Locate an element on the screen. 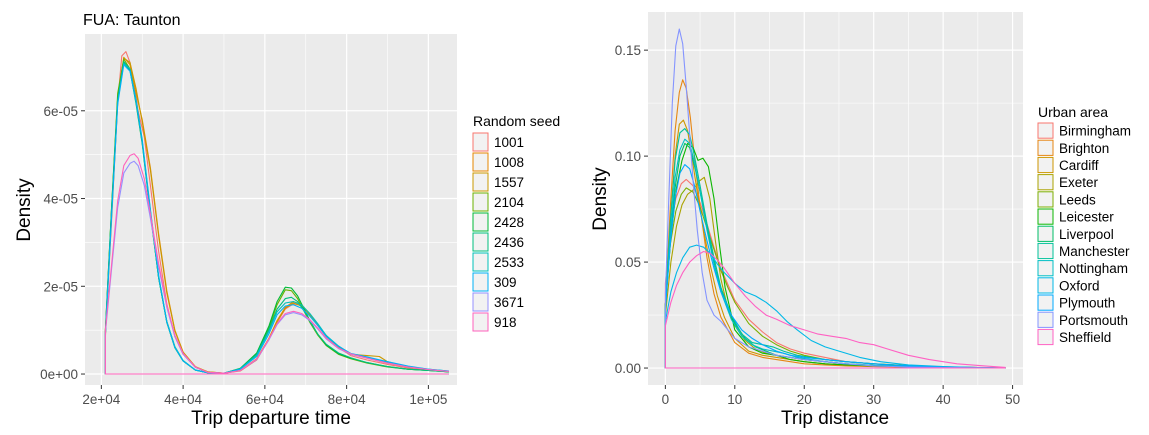 The height and width of the screenshot is (435, 1149). chart-title: FUA: Taunton is located at coordinates (132, 20).